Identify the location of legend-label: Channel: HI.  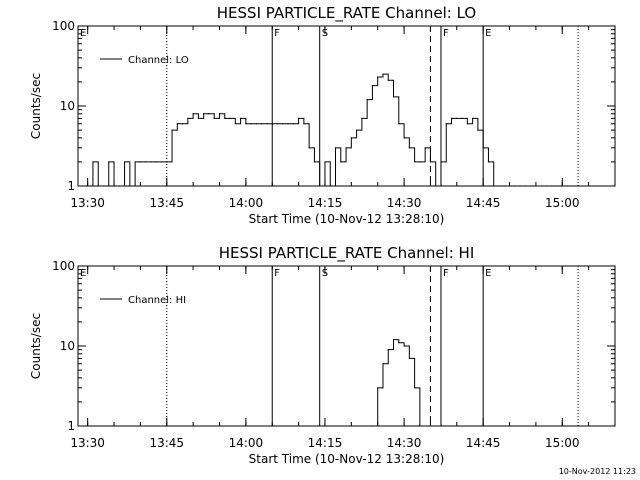
(157, 300).